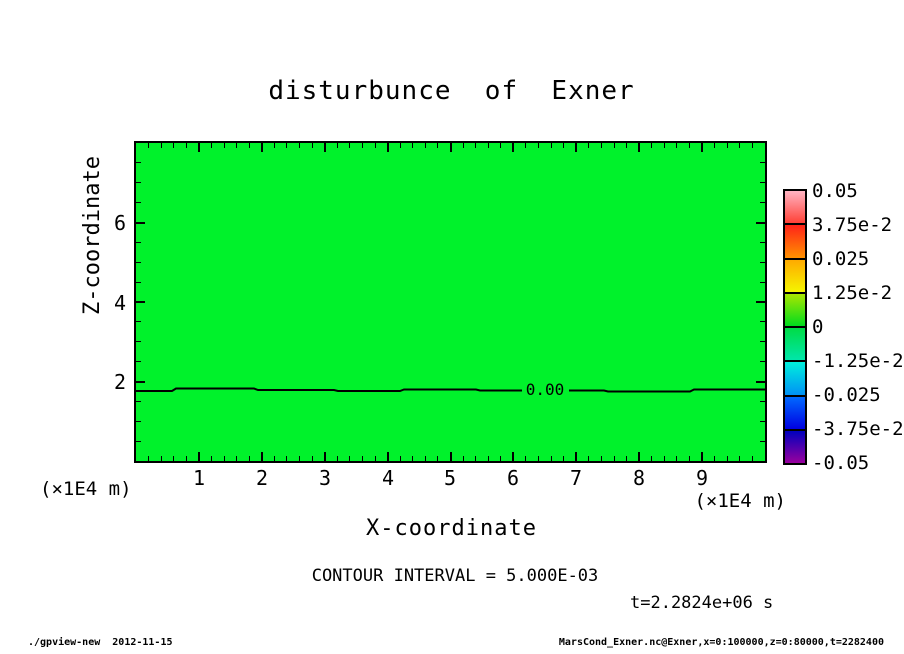 The image size is (904, 654). Describe the element at coordinates (852, 293) in the screenshot. I see `colorbar-tick-label: 1.25e-2` at that location.